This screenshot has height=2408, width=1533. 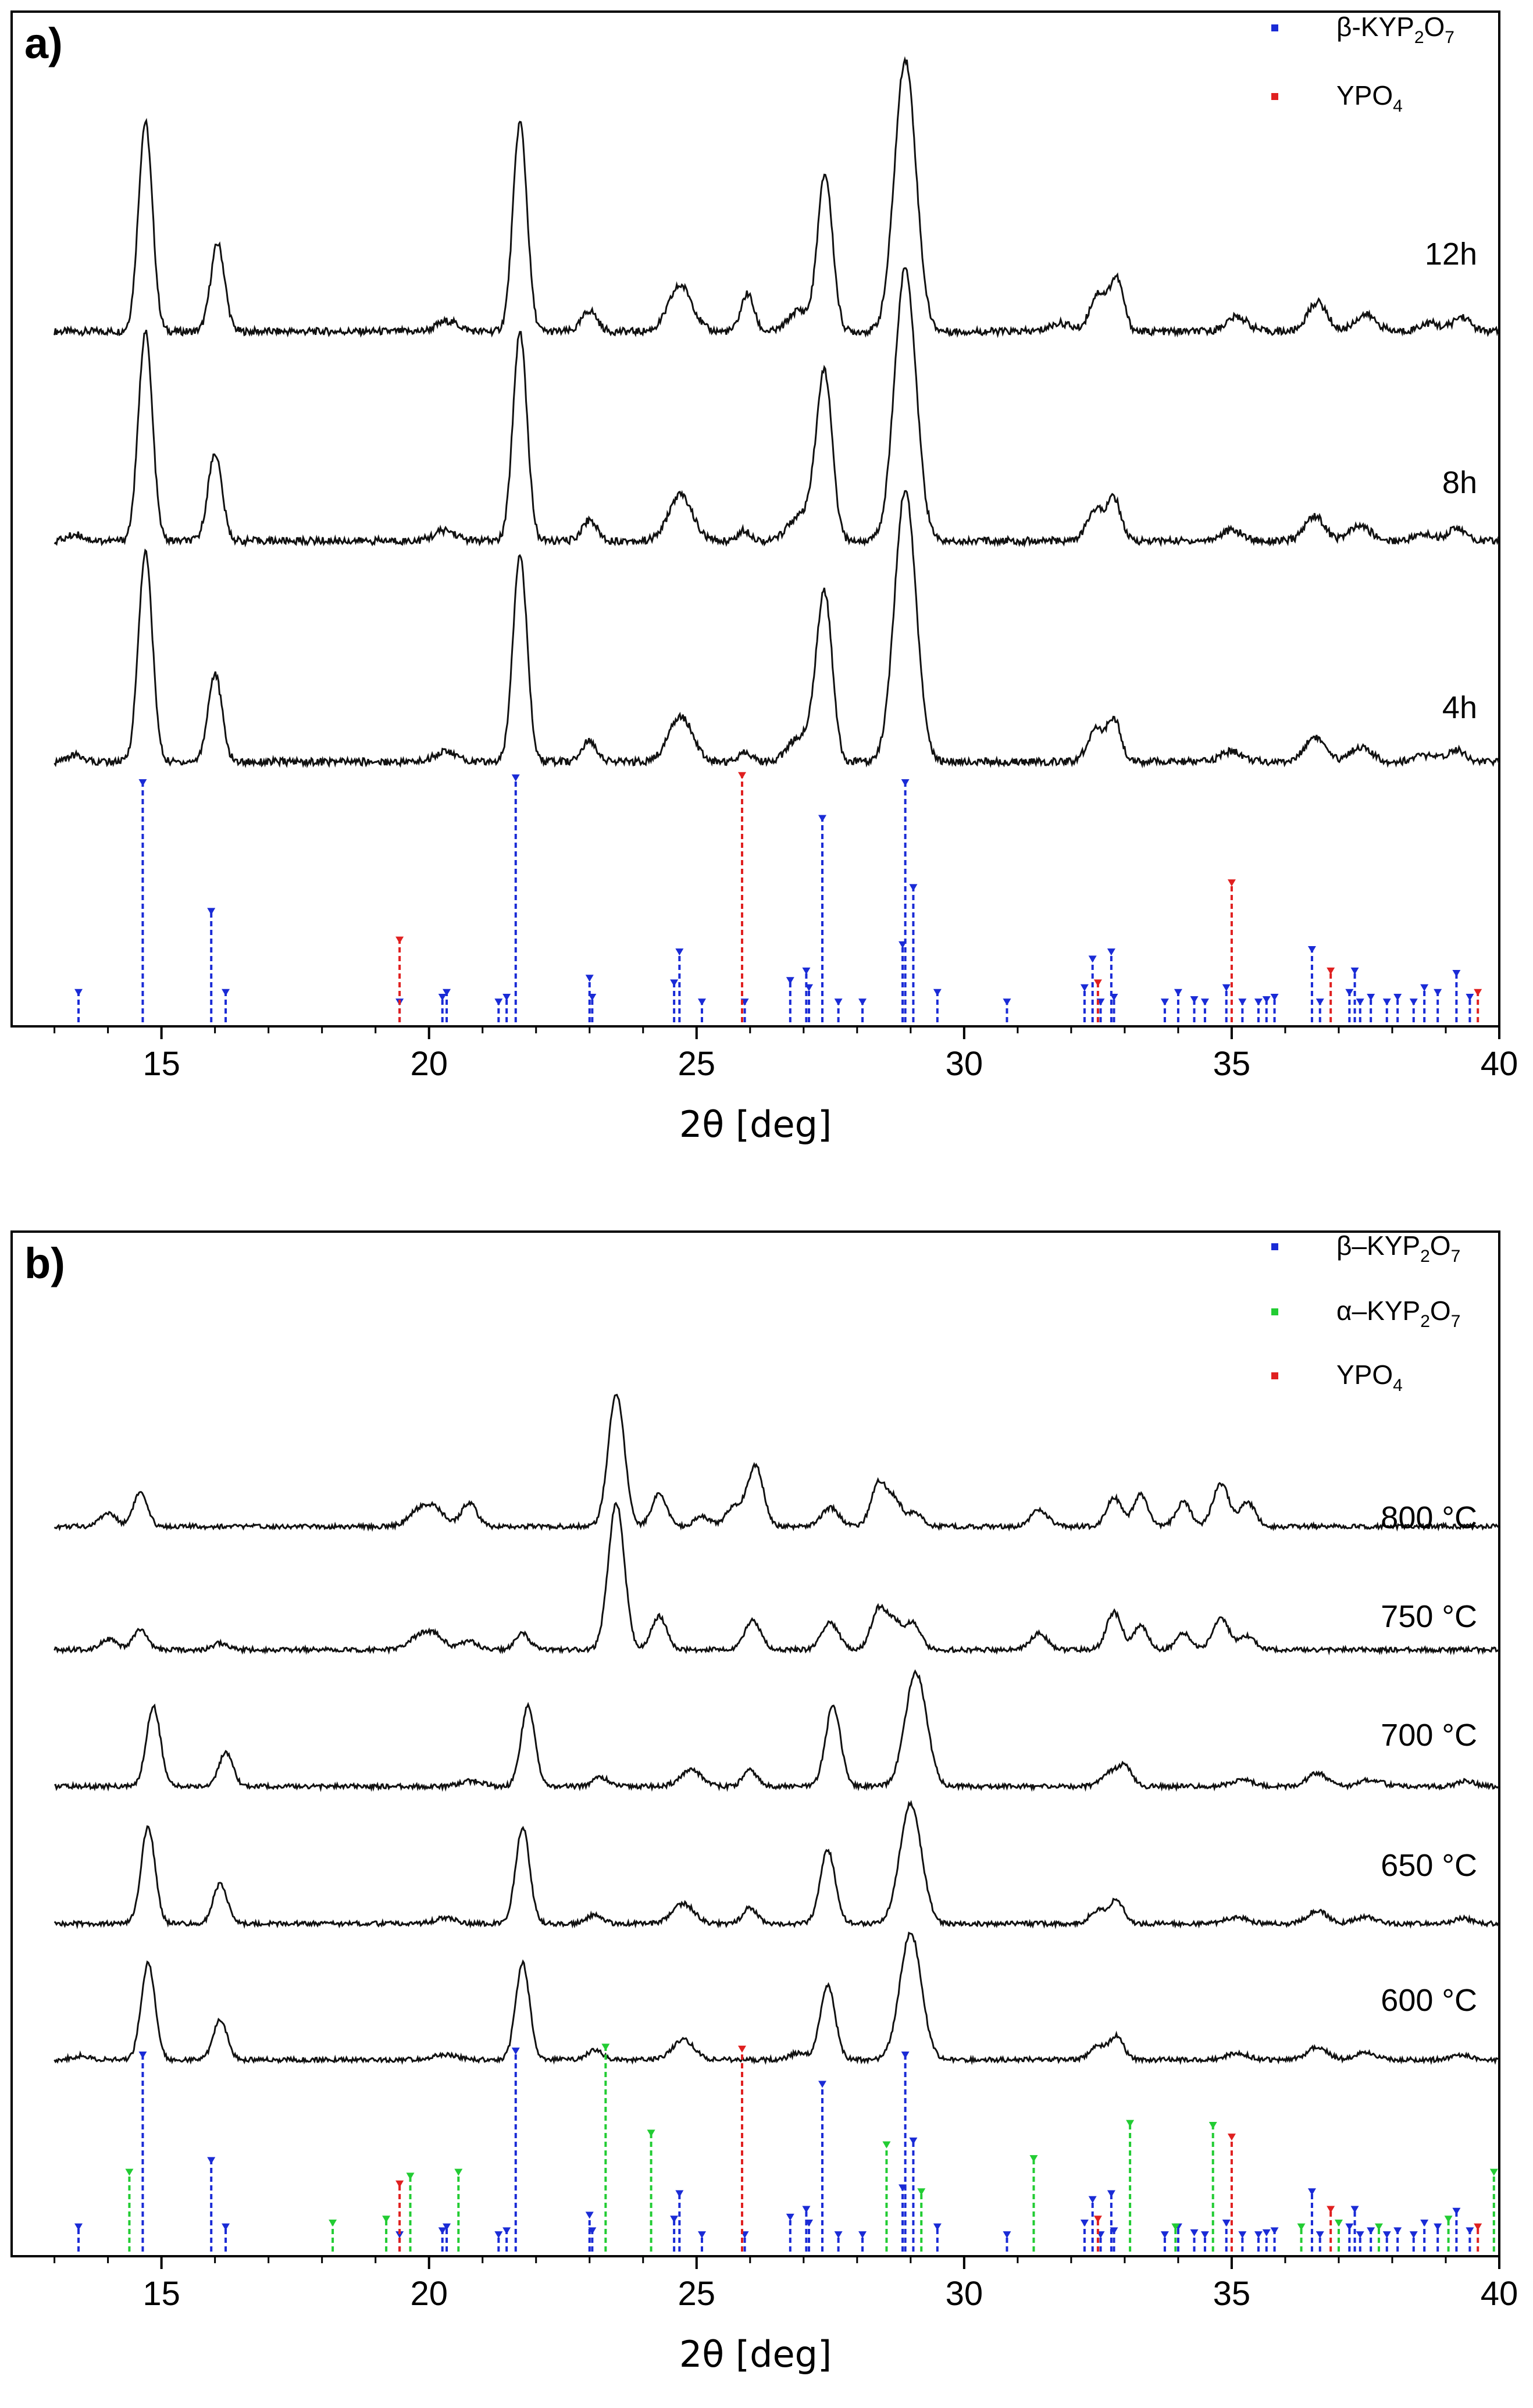 What do you see at coordinates (1459, 707) in the screenshot?
I see `curve-label: 4h` at bounding box center [1459, 707].